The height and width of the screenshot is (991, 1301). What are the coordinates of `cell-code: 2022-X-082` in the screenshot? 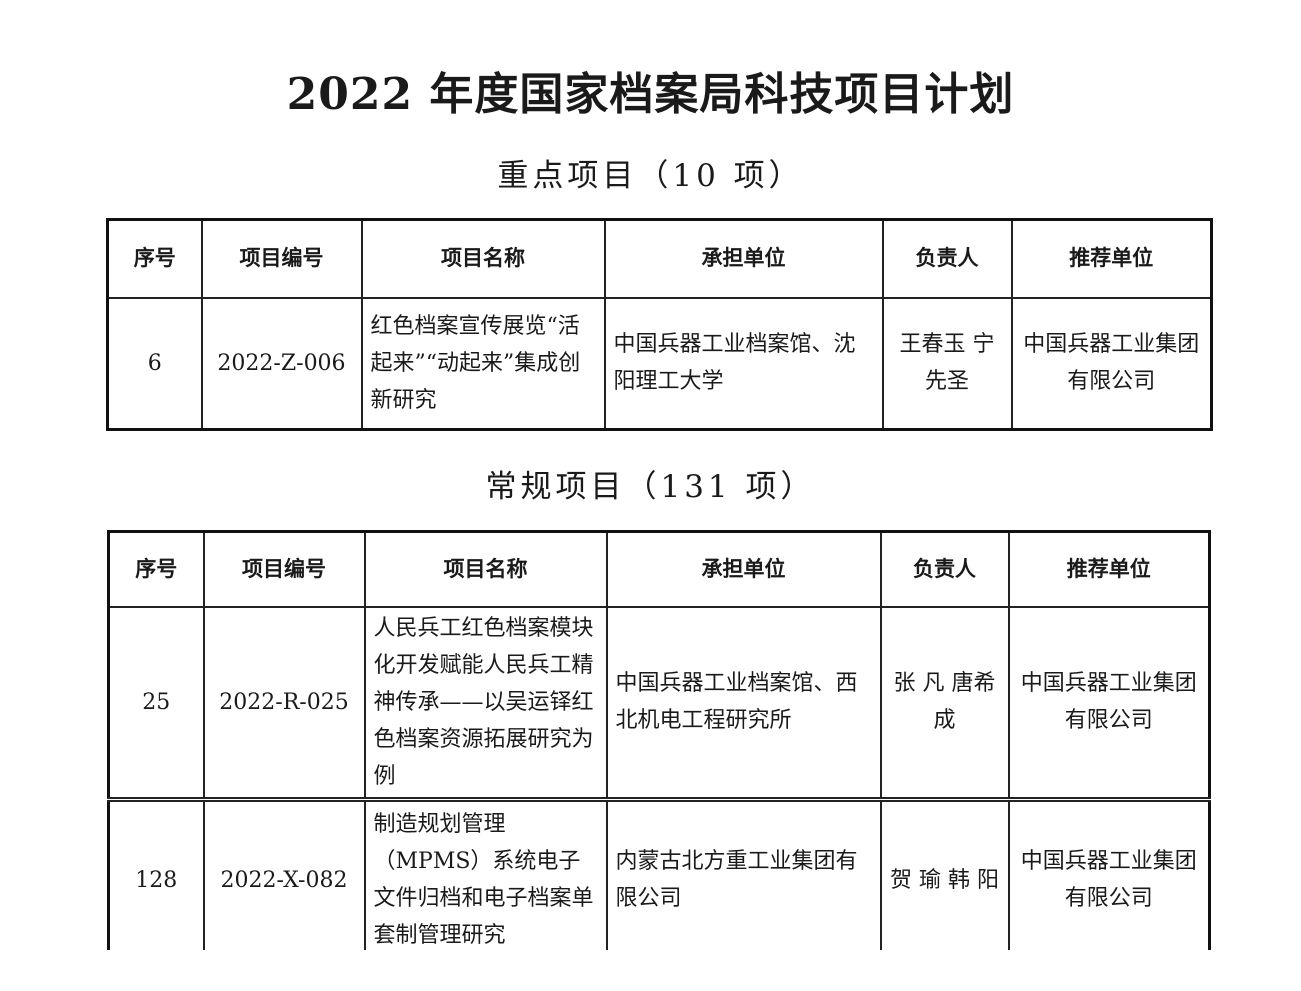 It's located at (284, 879).